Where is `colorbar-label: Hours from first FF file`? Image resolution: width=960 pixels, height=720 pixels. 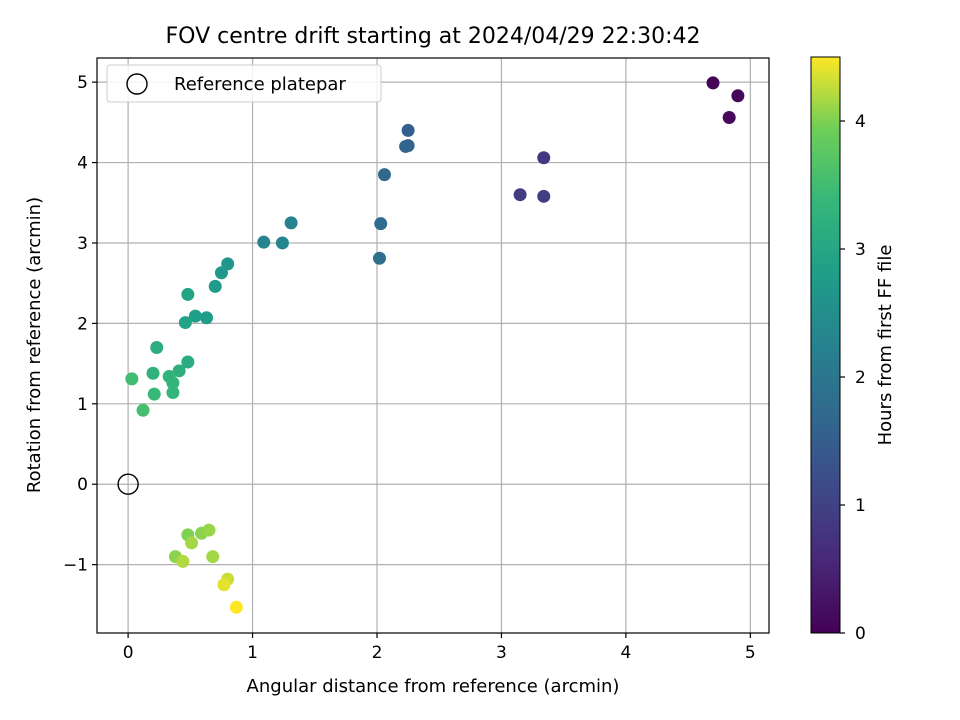 colorbar-label: Hours from first FF file is located at coordinates (885, 345).